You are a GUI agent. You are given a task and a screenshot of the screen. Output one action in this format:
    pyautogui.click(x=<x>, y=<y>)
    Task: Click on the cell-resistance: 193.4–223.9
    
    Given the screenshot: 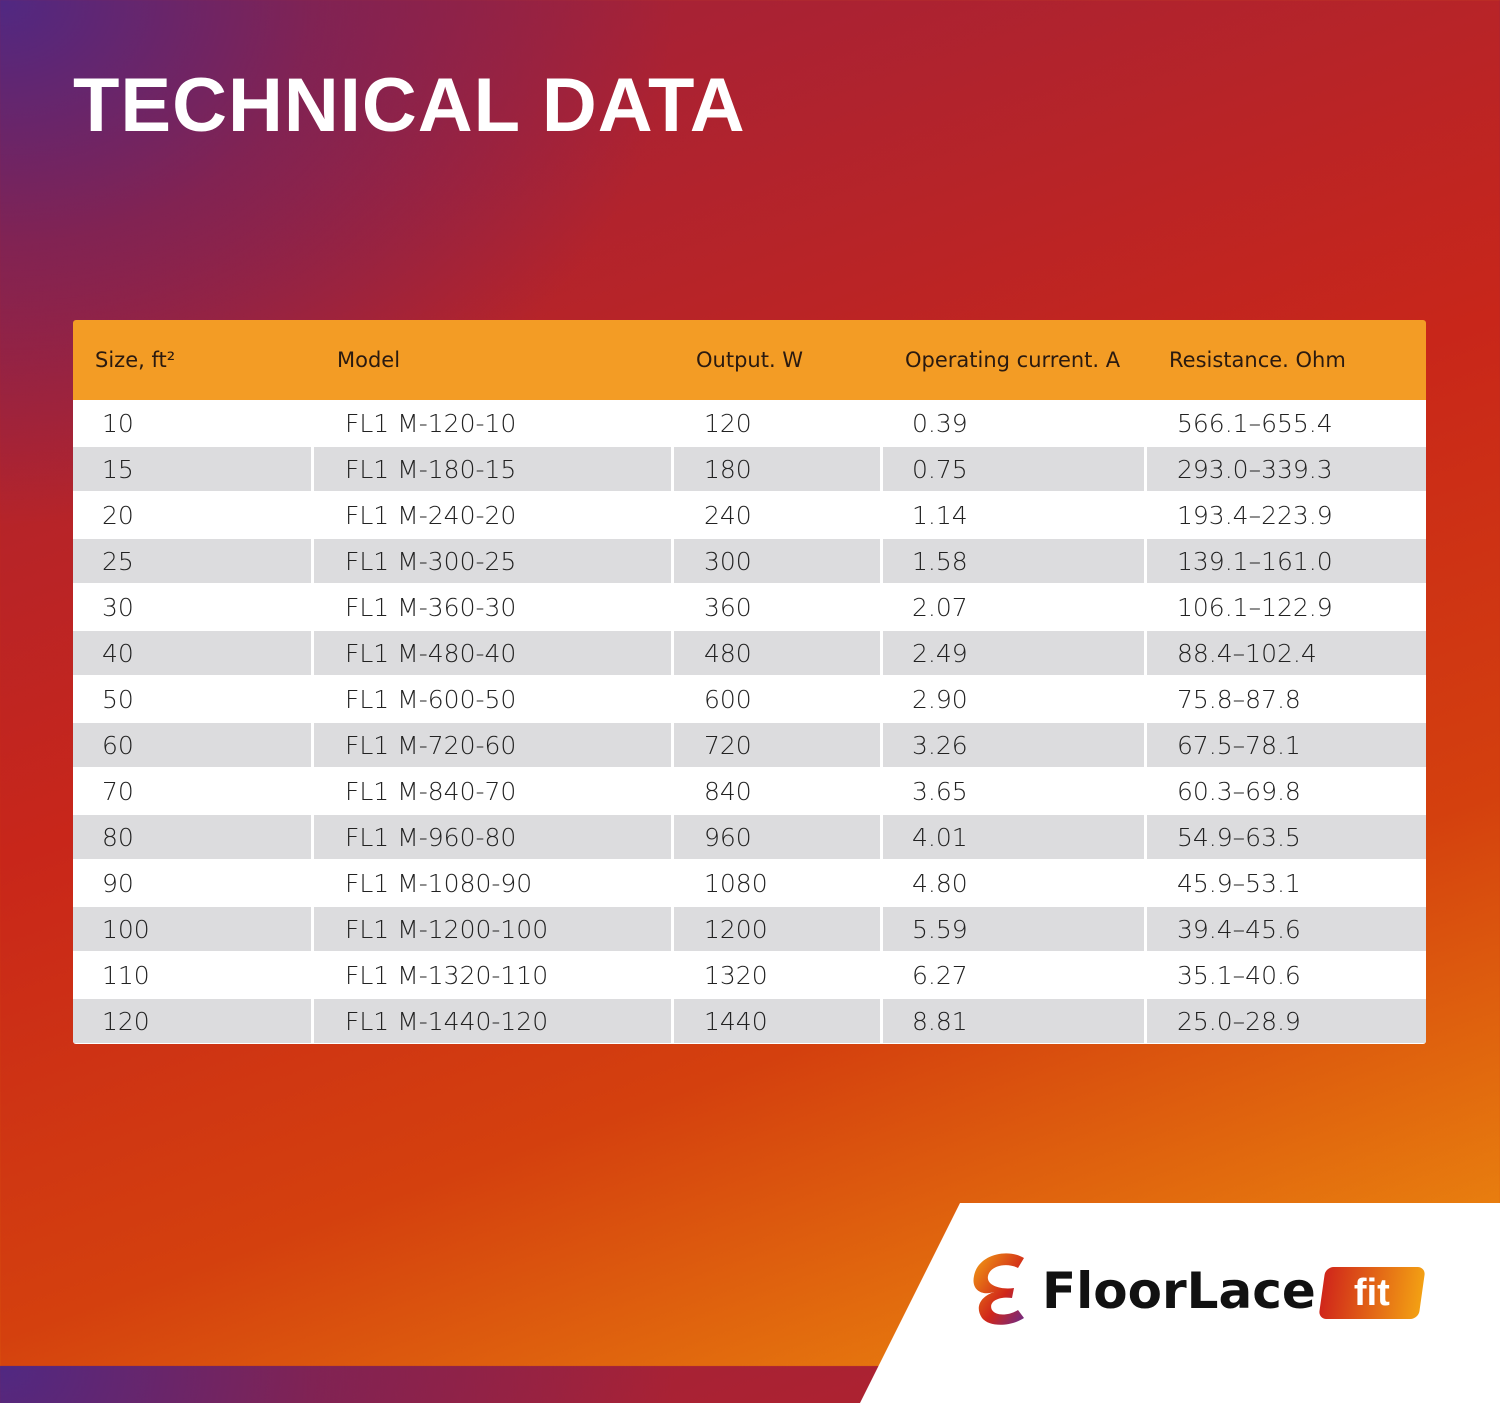 What is the action you would take?
    pyautogui.click(x=1286, y=515)
    